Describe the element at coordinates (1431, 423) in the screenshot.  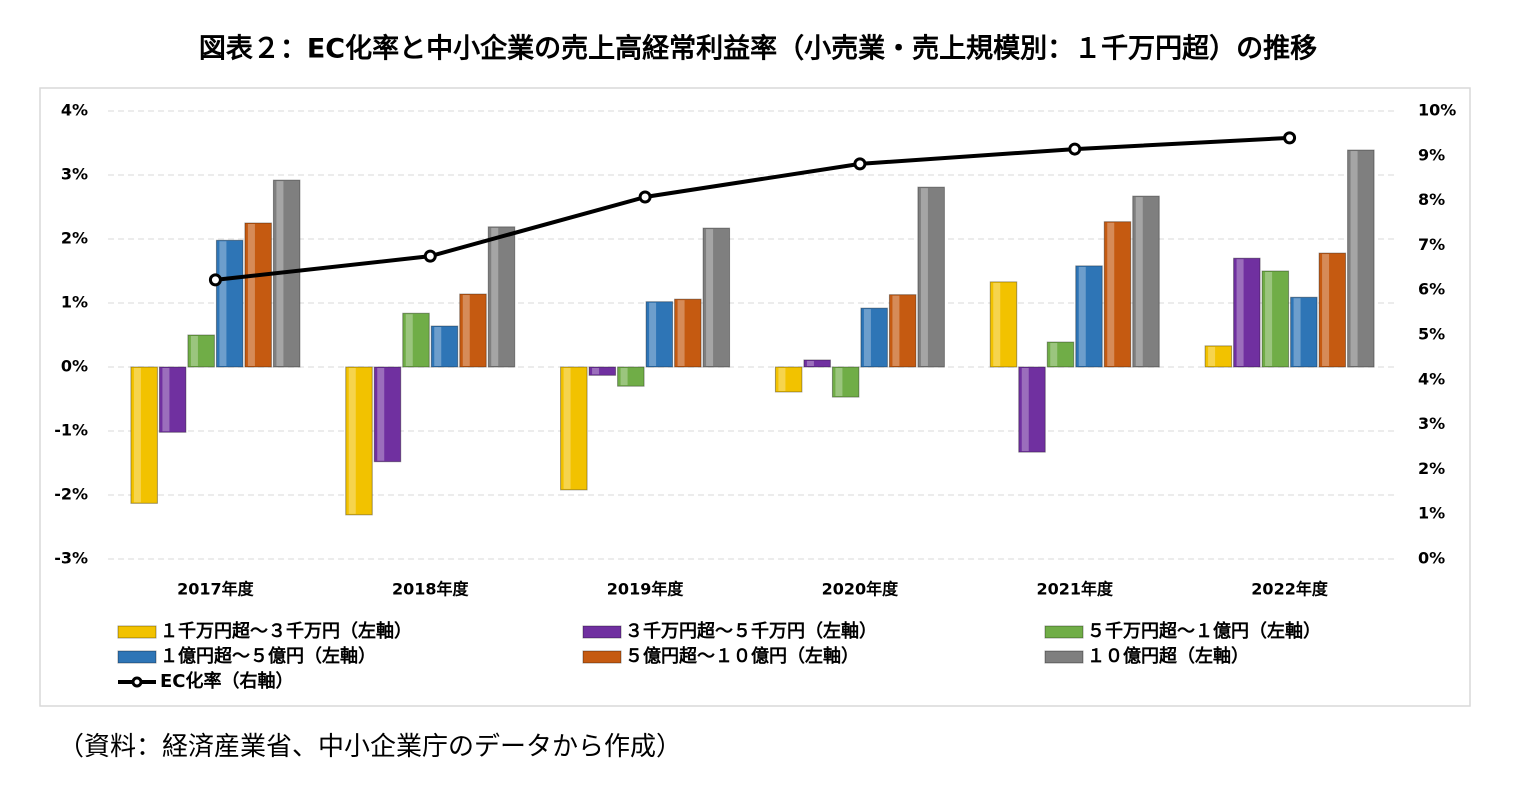
I see `y2-tick-label: 3%` at that location.